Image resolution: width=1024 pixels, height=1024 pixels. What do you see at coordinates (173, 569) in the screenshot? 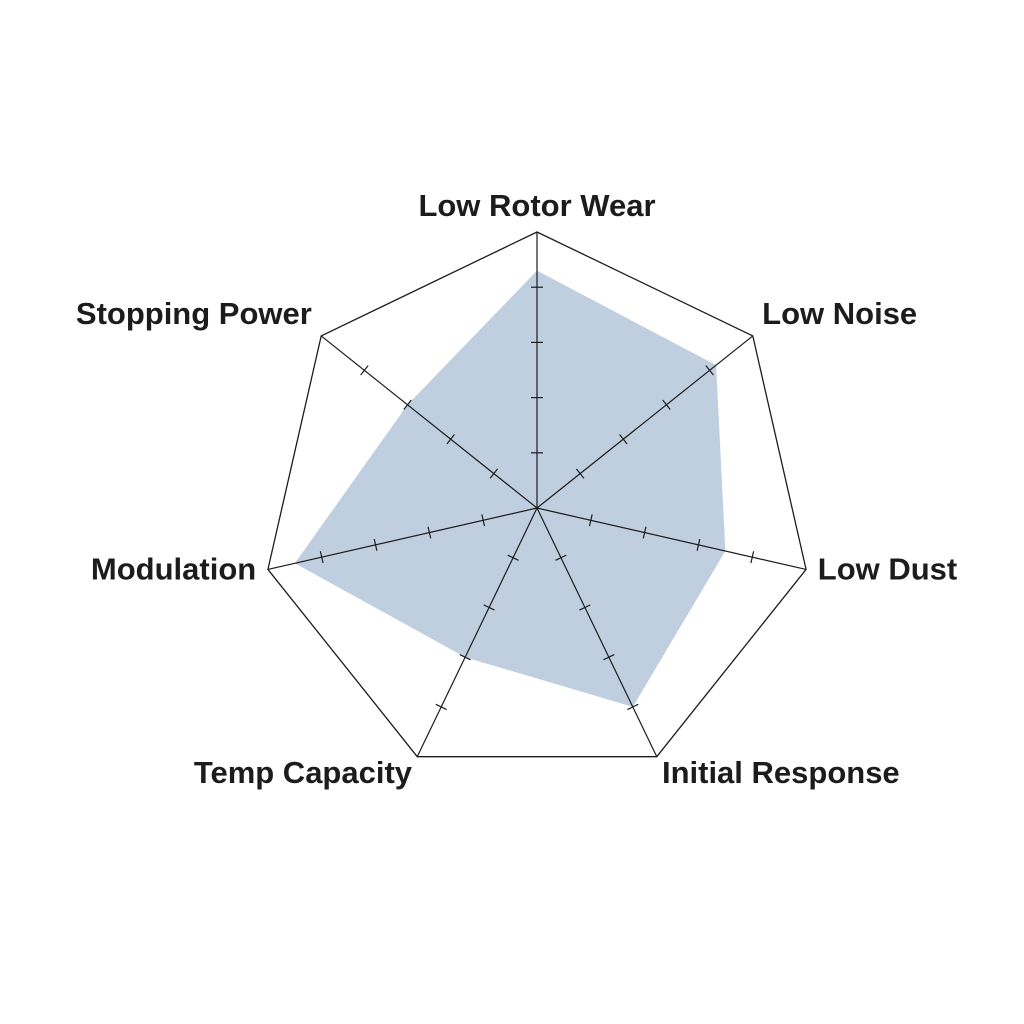
I see `axis-label: Modulation` at bounding box center [173, 569].